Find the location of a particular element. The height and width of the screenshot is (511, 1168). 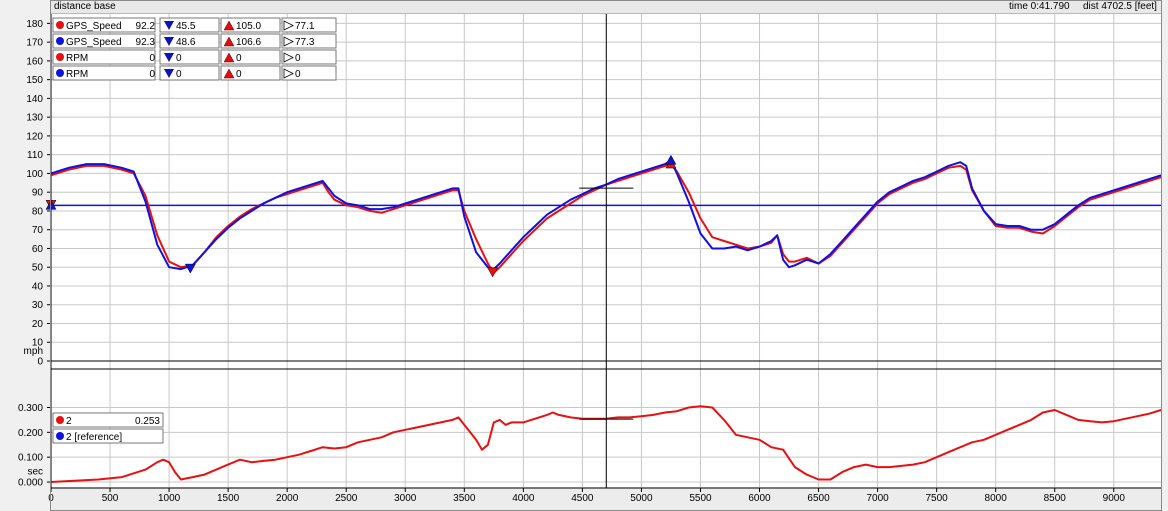

delta-y-tick-label: 0.300 is located at coordinates (30, 408).